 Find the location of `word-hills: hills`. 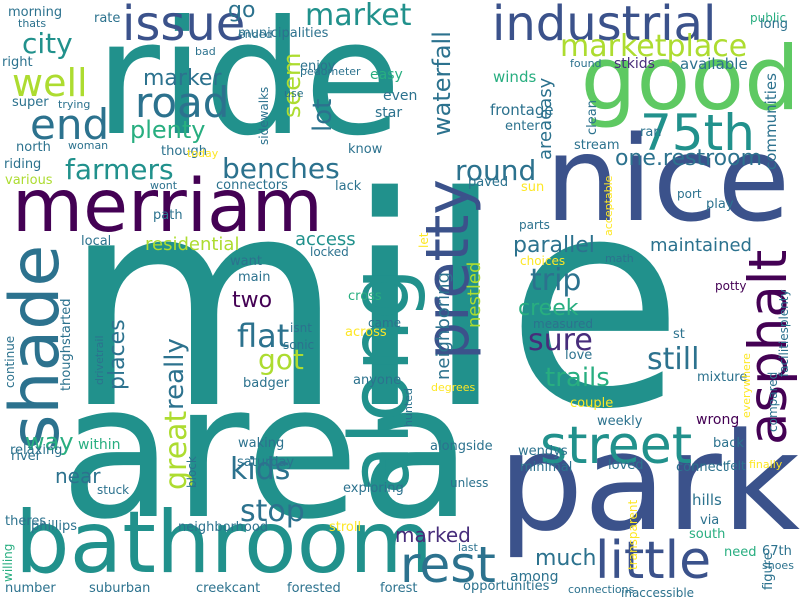

word-hills: hills is located at coordinates (707, 500).